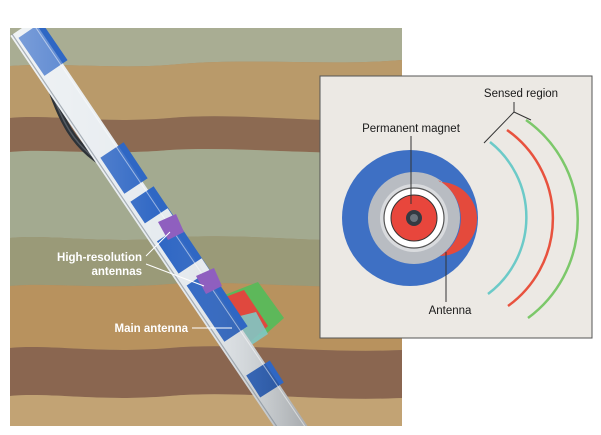 Image resolution: width=601 pixels, height=435 pixels. Describe the element at coordinates (99, 258) in the screenshot. I see `label-high-resolution-line1: High-resolution` at that location.